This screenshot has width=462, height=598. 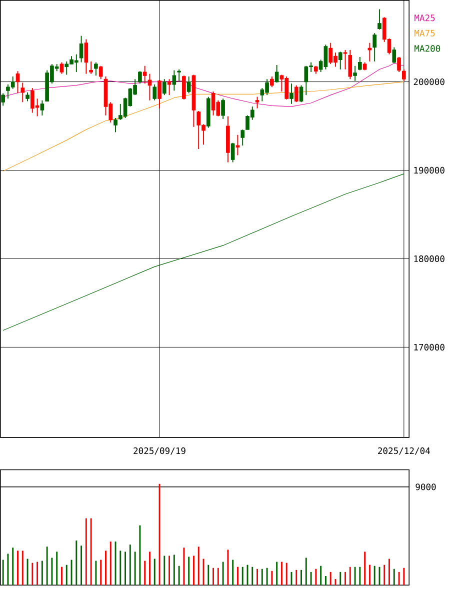 I want to click on y-tick-label: 170000, so click(x=429, y=347).